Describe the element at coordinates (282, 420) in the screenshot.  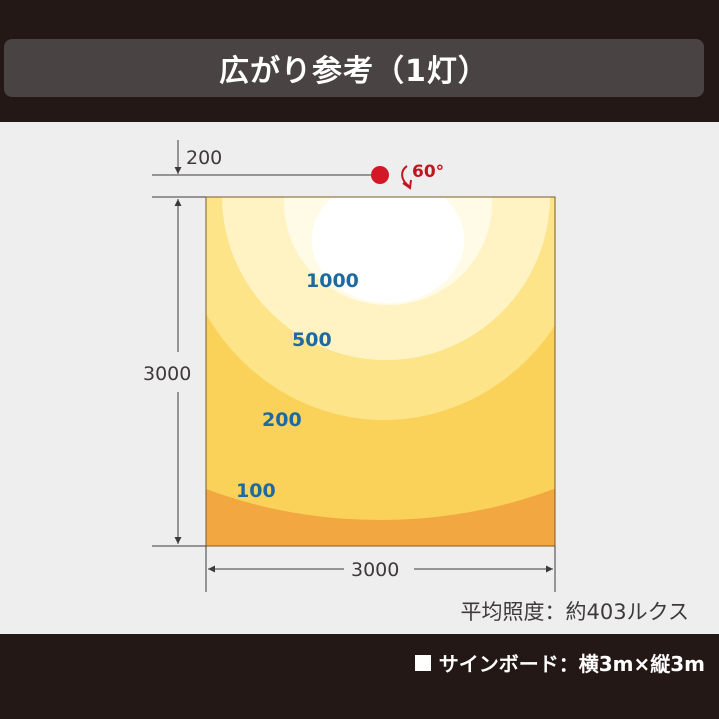
I see `zone-label-200: 200` at that location.